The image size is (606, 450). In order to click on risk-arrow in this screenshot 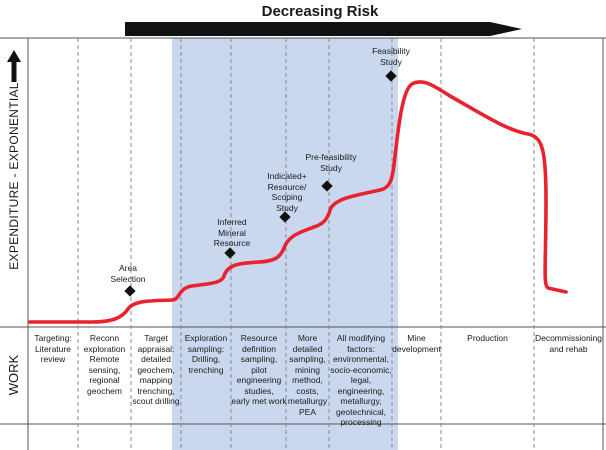, I will do `click(323, 29)`.